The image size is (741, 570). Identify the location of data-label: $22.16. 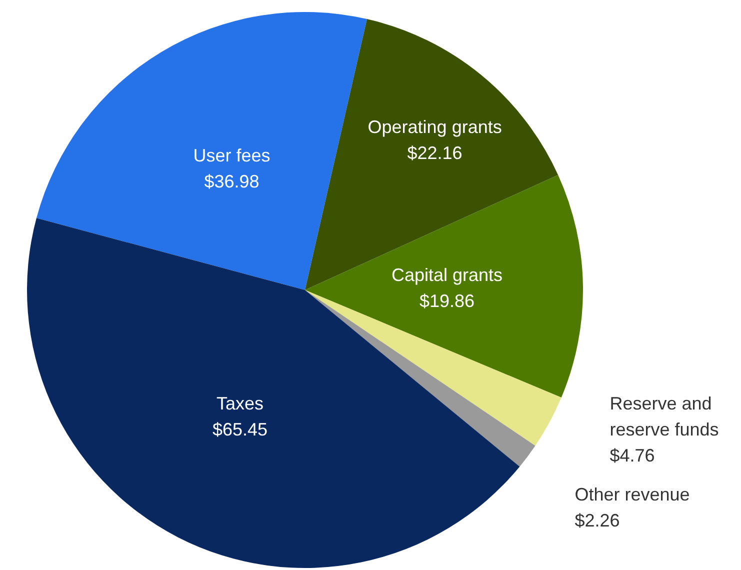
(434, 152).